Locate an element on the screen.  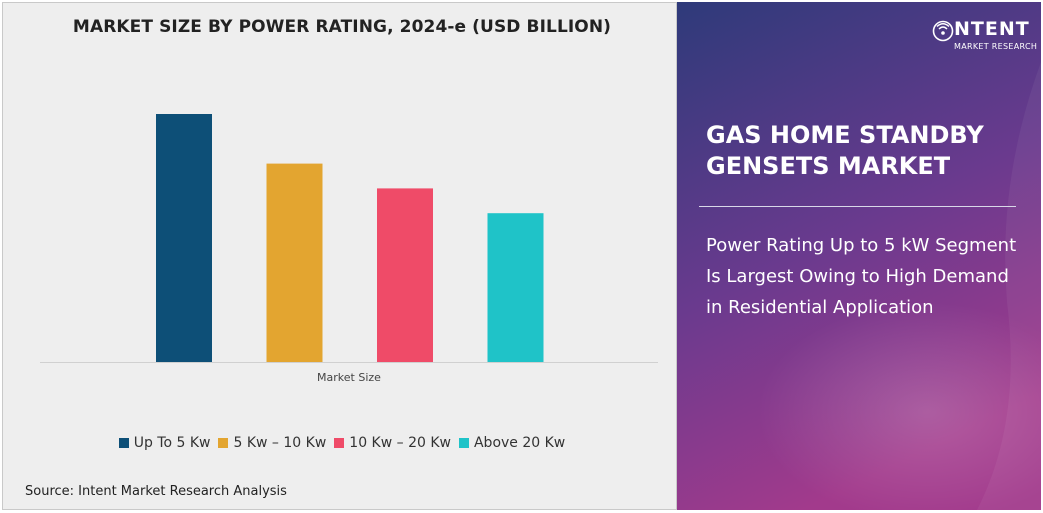
brand-name: NTENT is located at coordinates (992, 29).